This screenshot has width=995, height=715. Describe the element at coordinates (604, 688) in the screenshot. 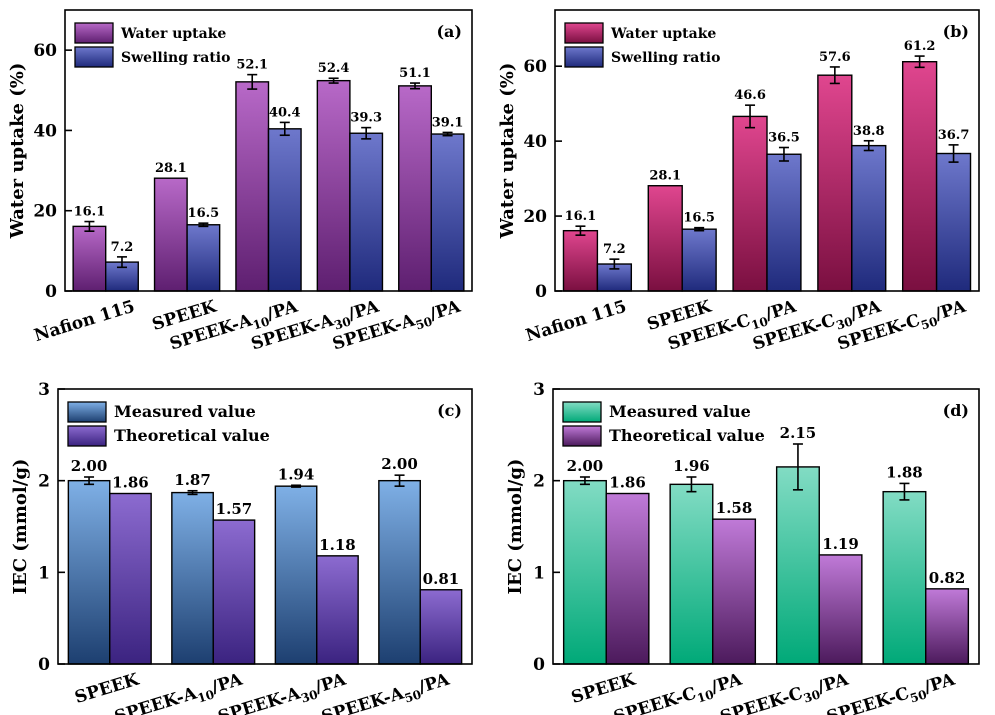

I see `x-tick-label-base: SPEEK` at that location.